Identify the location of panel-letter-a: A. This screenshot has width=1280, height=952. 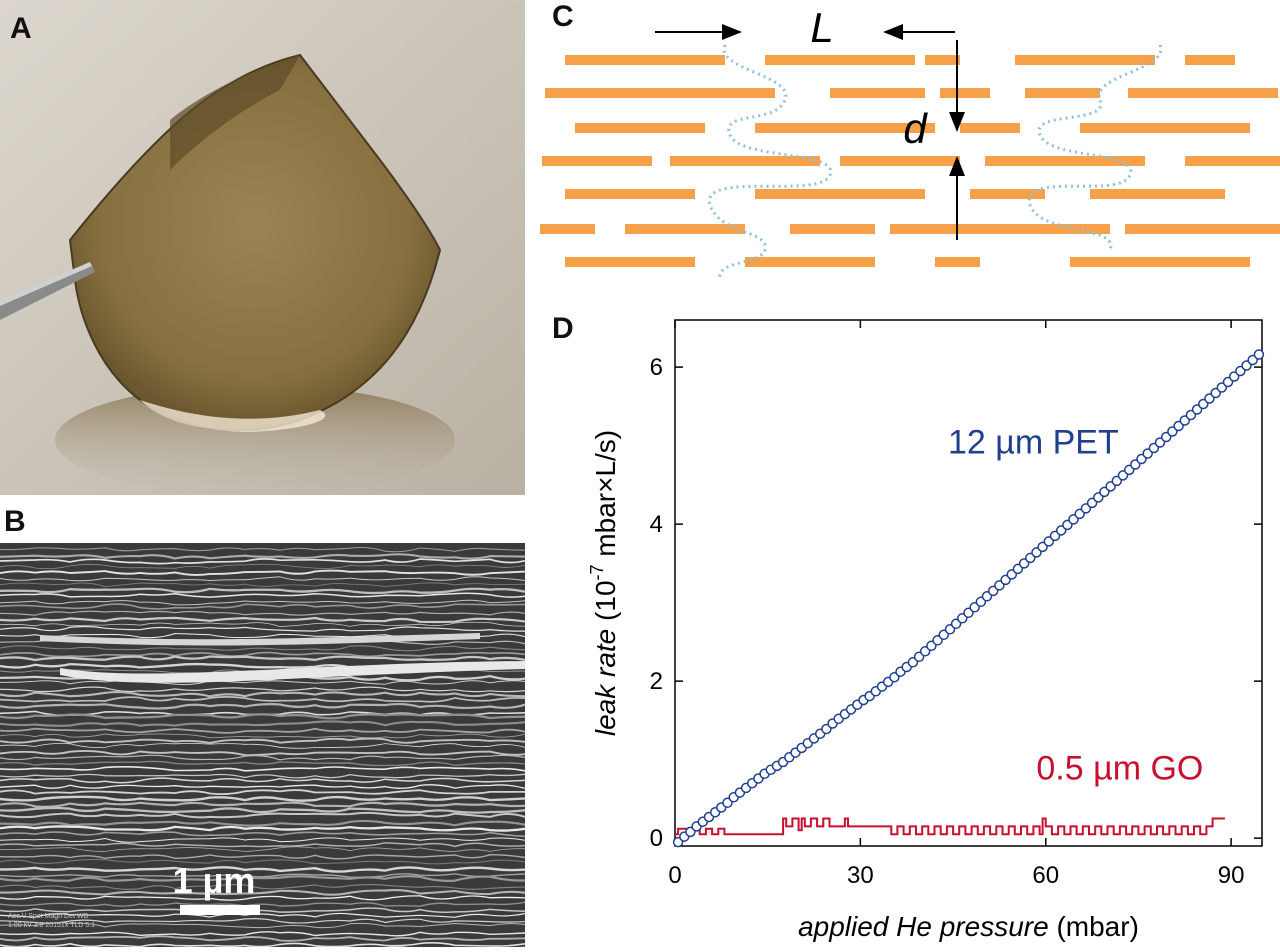
(21, 29).